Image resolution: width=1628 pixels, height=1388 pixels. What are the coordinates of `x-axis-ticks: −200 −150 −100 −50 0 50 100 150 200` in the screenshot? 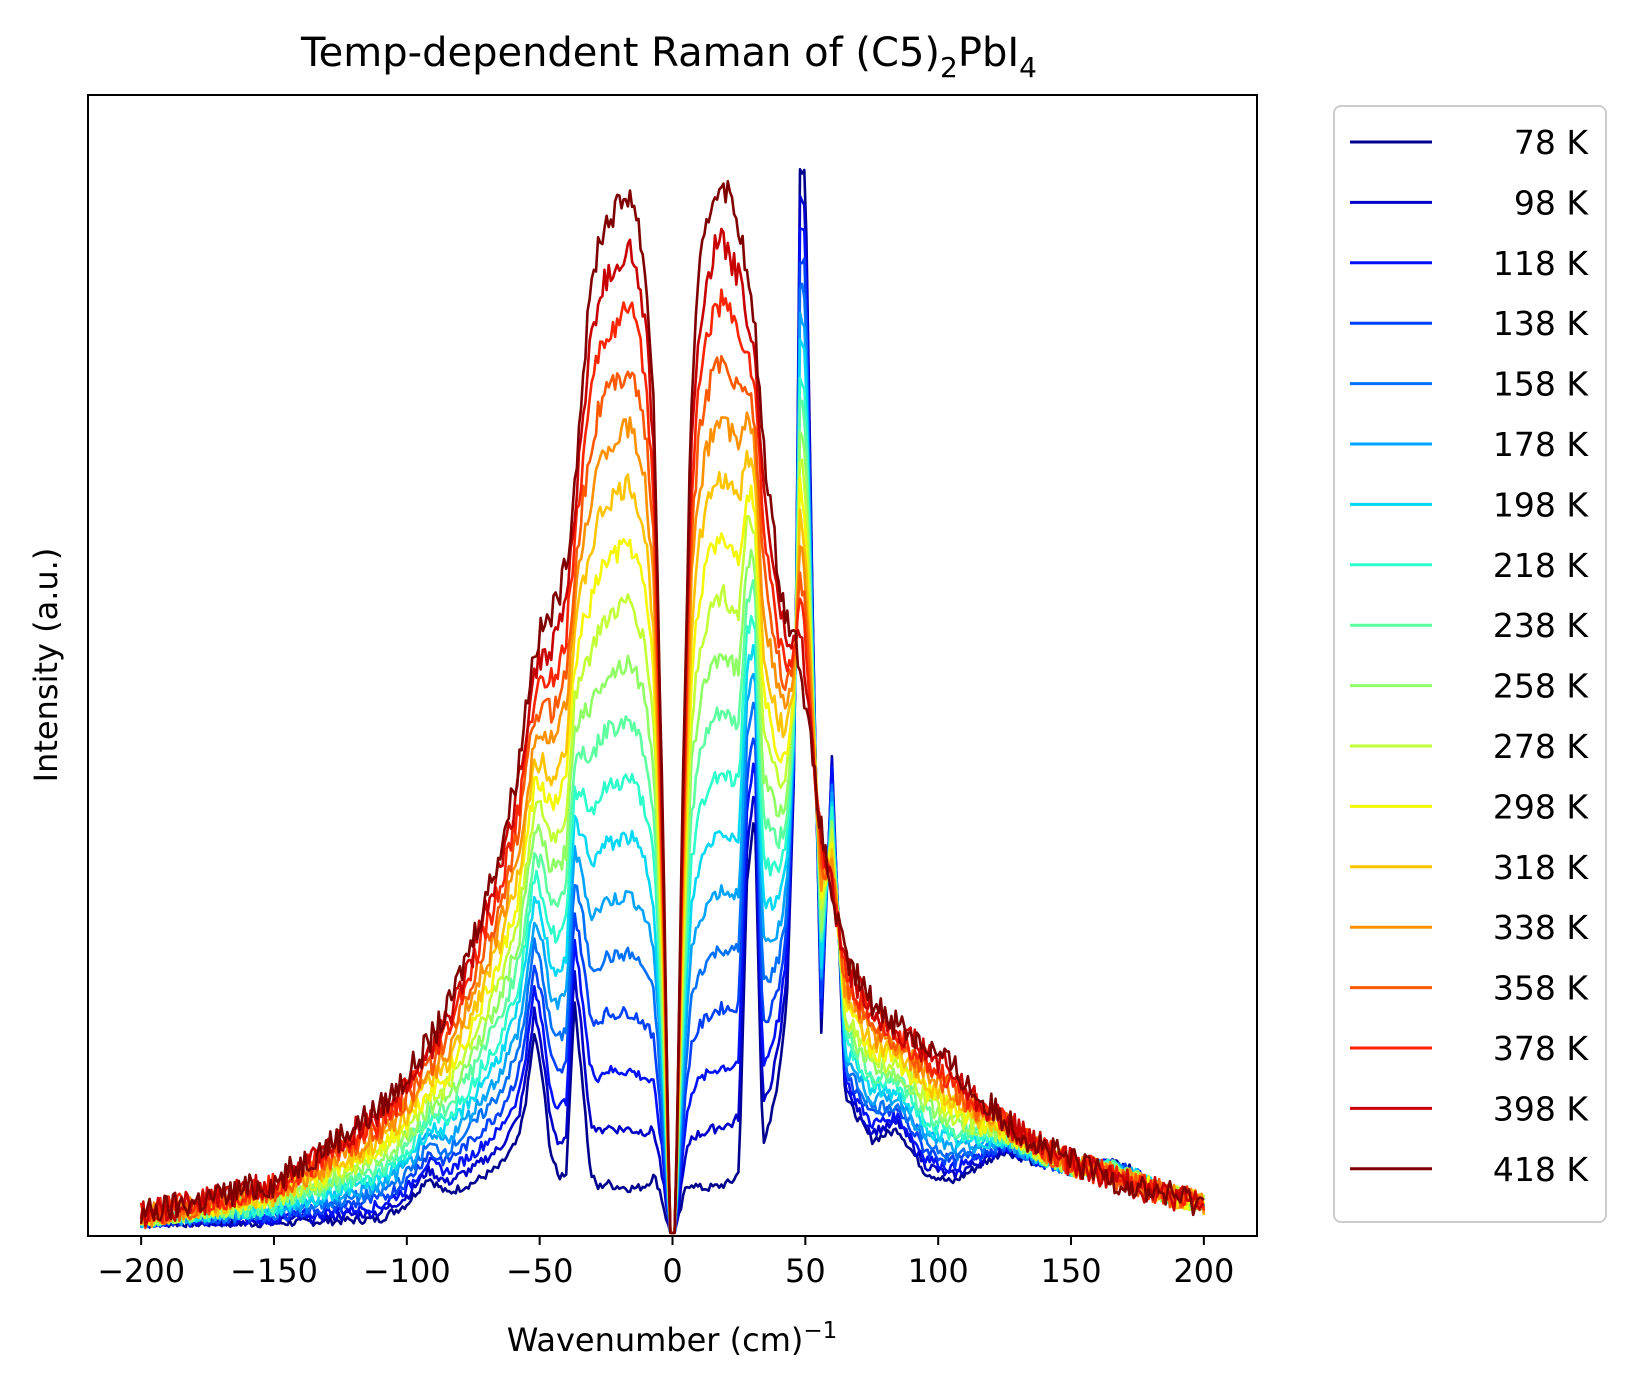 It's located at (665, 1263).